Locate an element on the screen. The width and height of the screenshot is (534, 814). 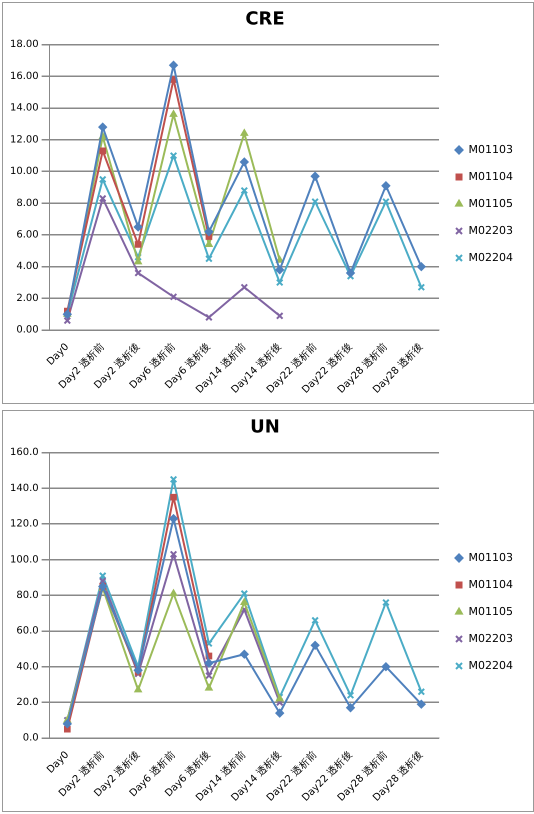
y-tick-label: 0.00 is located at coordinates (27, 330).